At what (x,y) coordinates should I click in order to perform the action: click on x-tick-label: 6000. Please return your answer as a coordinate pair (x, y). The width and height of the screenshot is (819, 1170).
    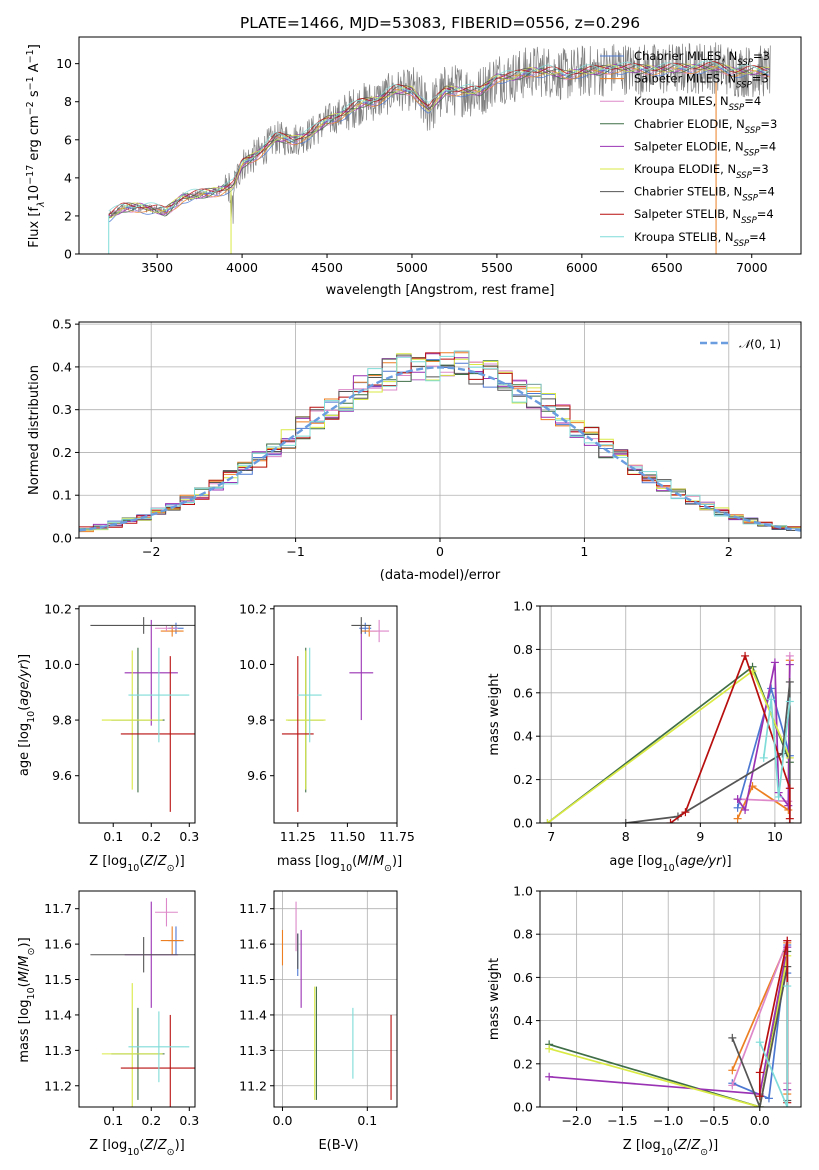
    Looking at the image, I should click on (582, 267).